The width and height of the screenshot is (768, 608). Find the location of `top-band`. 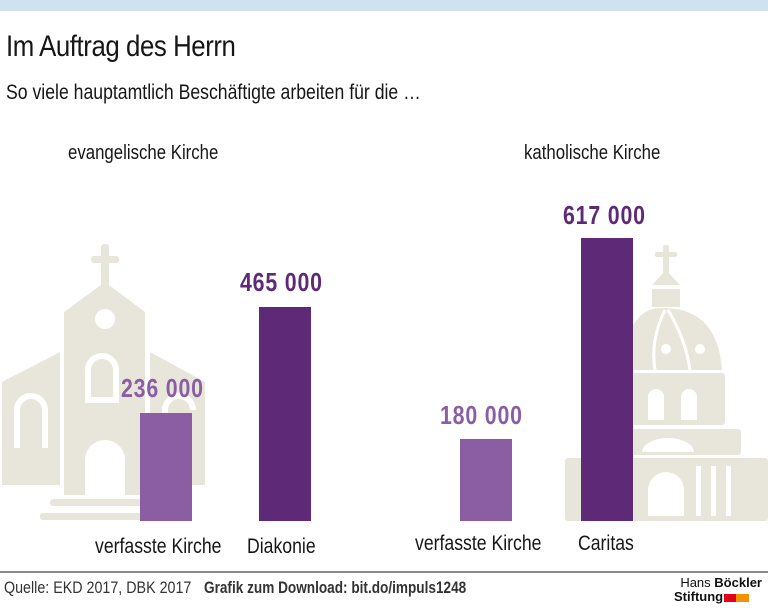

top-band is located at coordinates (384, 5).